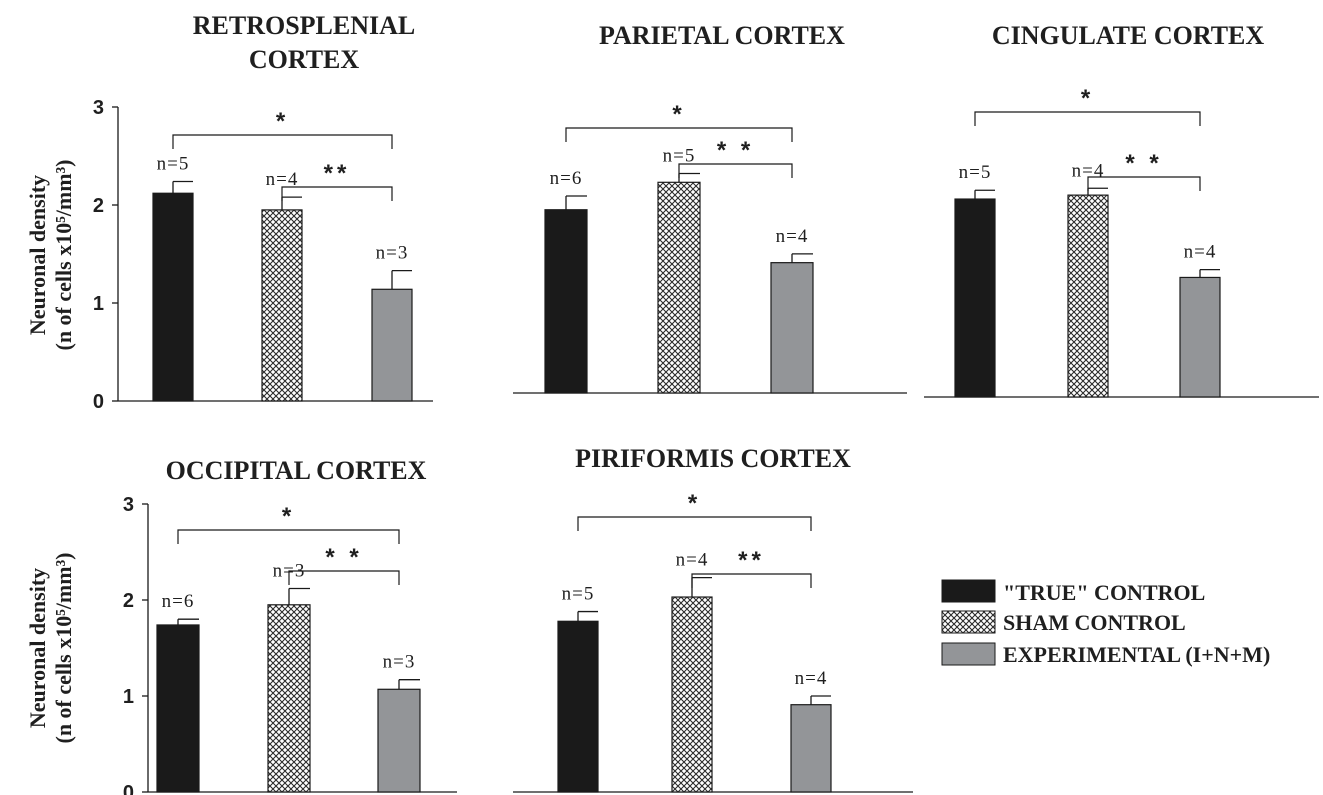 The width and height of the screenshot is (1323, 795). What do you see at coordinates (968, 591) in the screenshot?
I see `legend-swatch-true-control` at bounding box center [968, 591].